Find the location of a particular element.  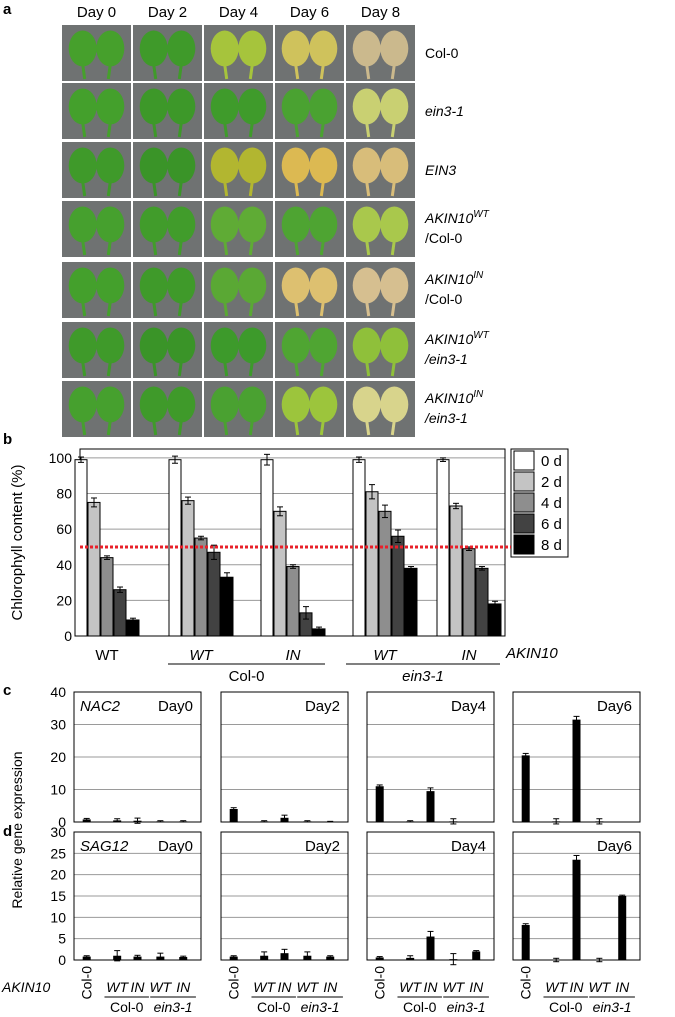

legend-label: 0 d is located at coordinates (551, 461).